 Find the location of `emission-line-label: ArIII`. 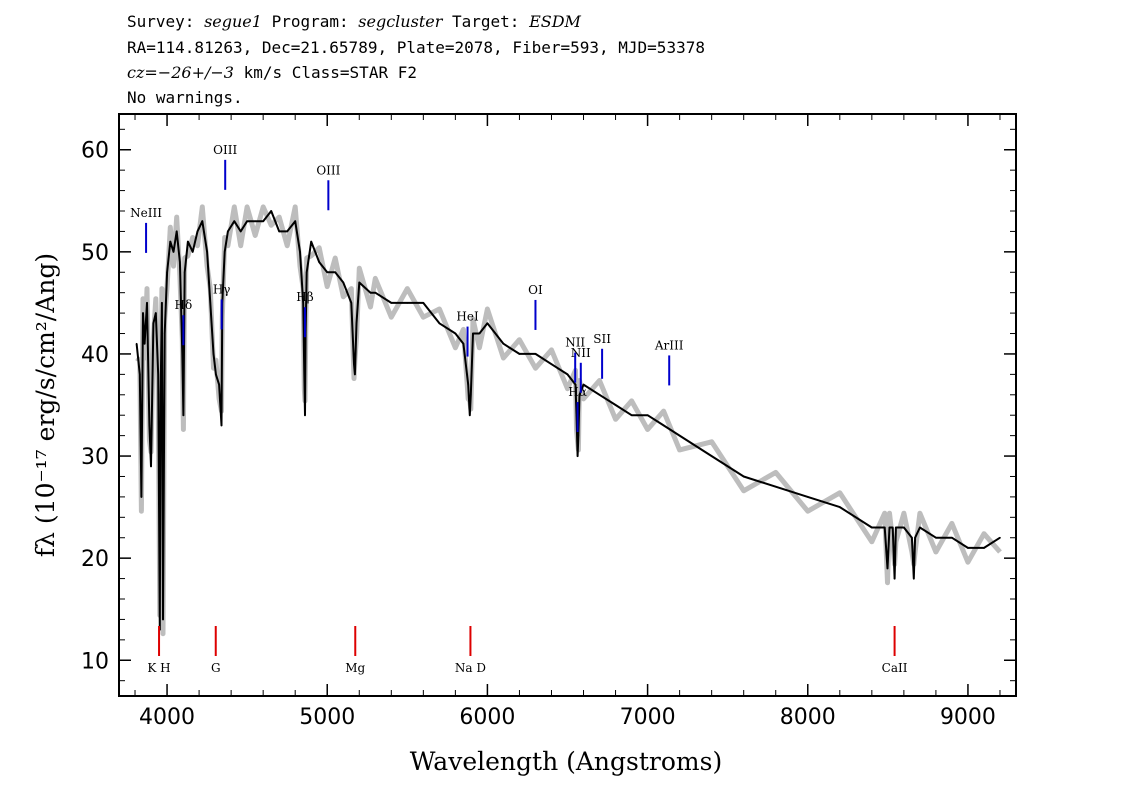

emission-line-label: ArIII is located at coordinates (669, 345).